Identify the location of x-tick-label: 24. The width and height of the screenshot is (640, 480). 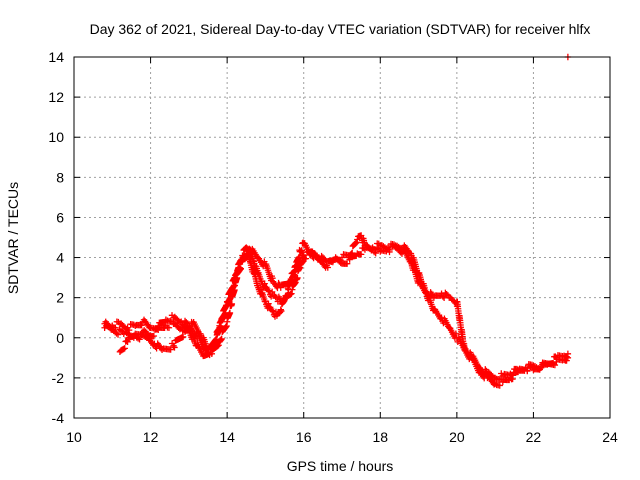
(610, 437).